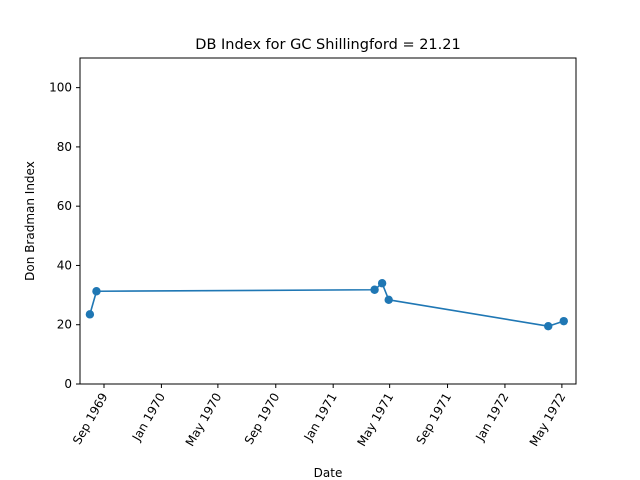 The height and width of the screenshot is (480, 640). Describe the element at coordinates (434, 419) in the screenshot. I see `x-tick-label: Sep 1971` at that location.